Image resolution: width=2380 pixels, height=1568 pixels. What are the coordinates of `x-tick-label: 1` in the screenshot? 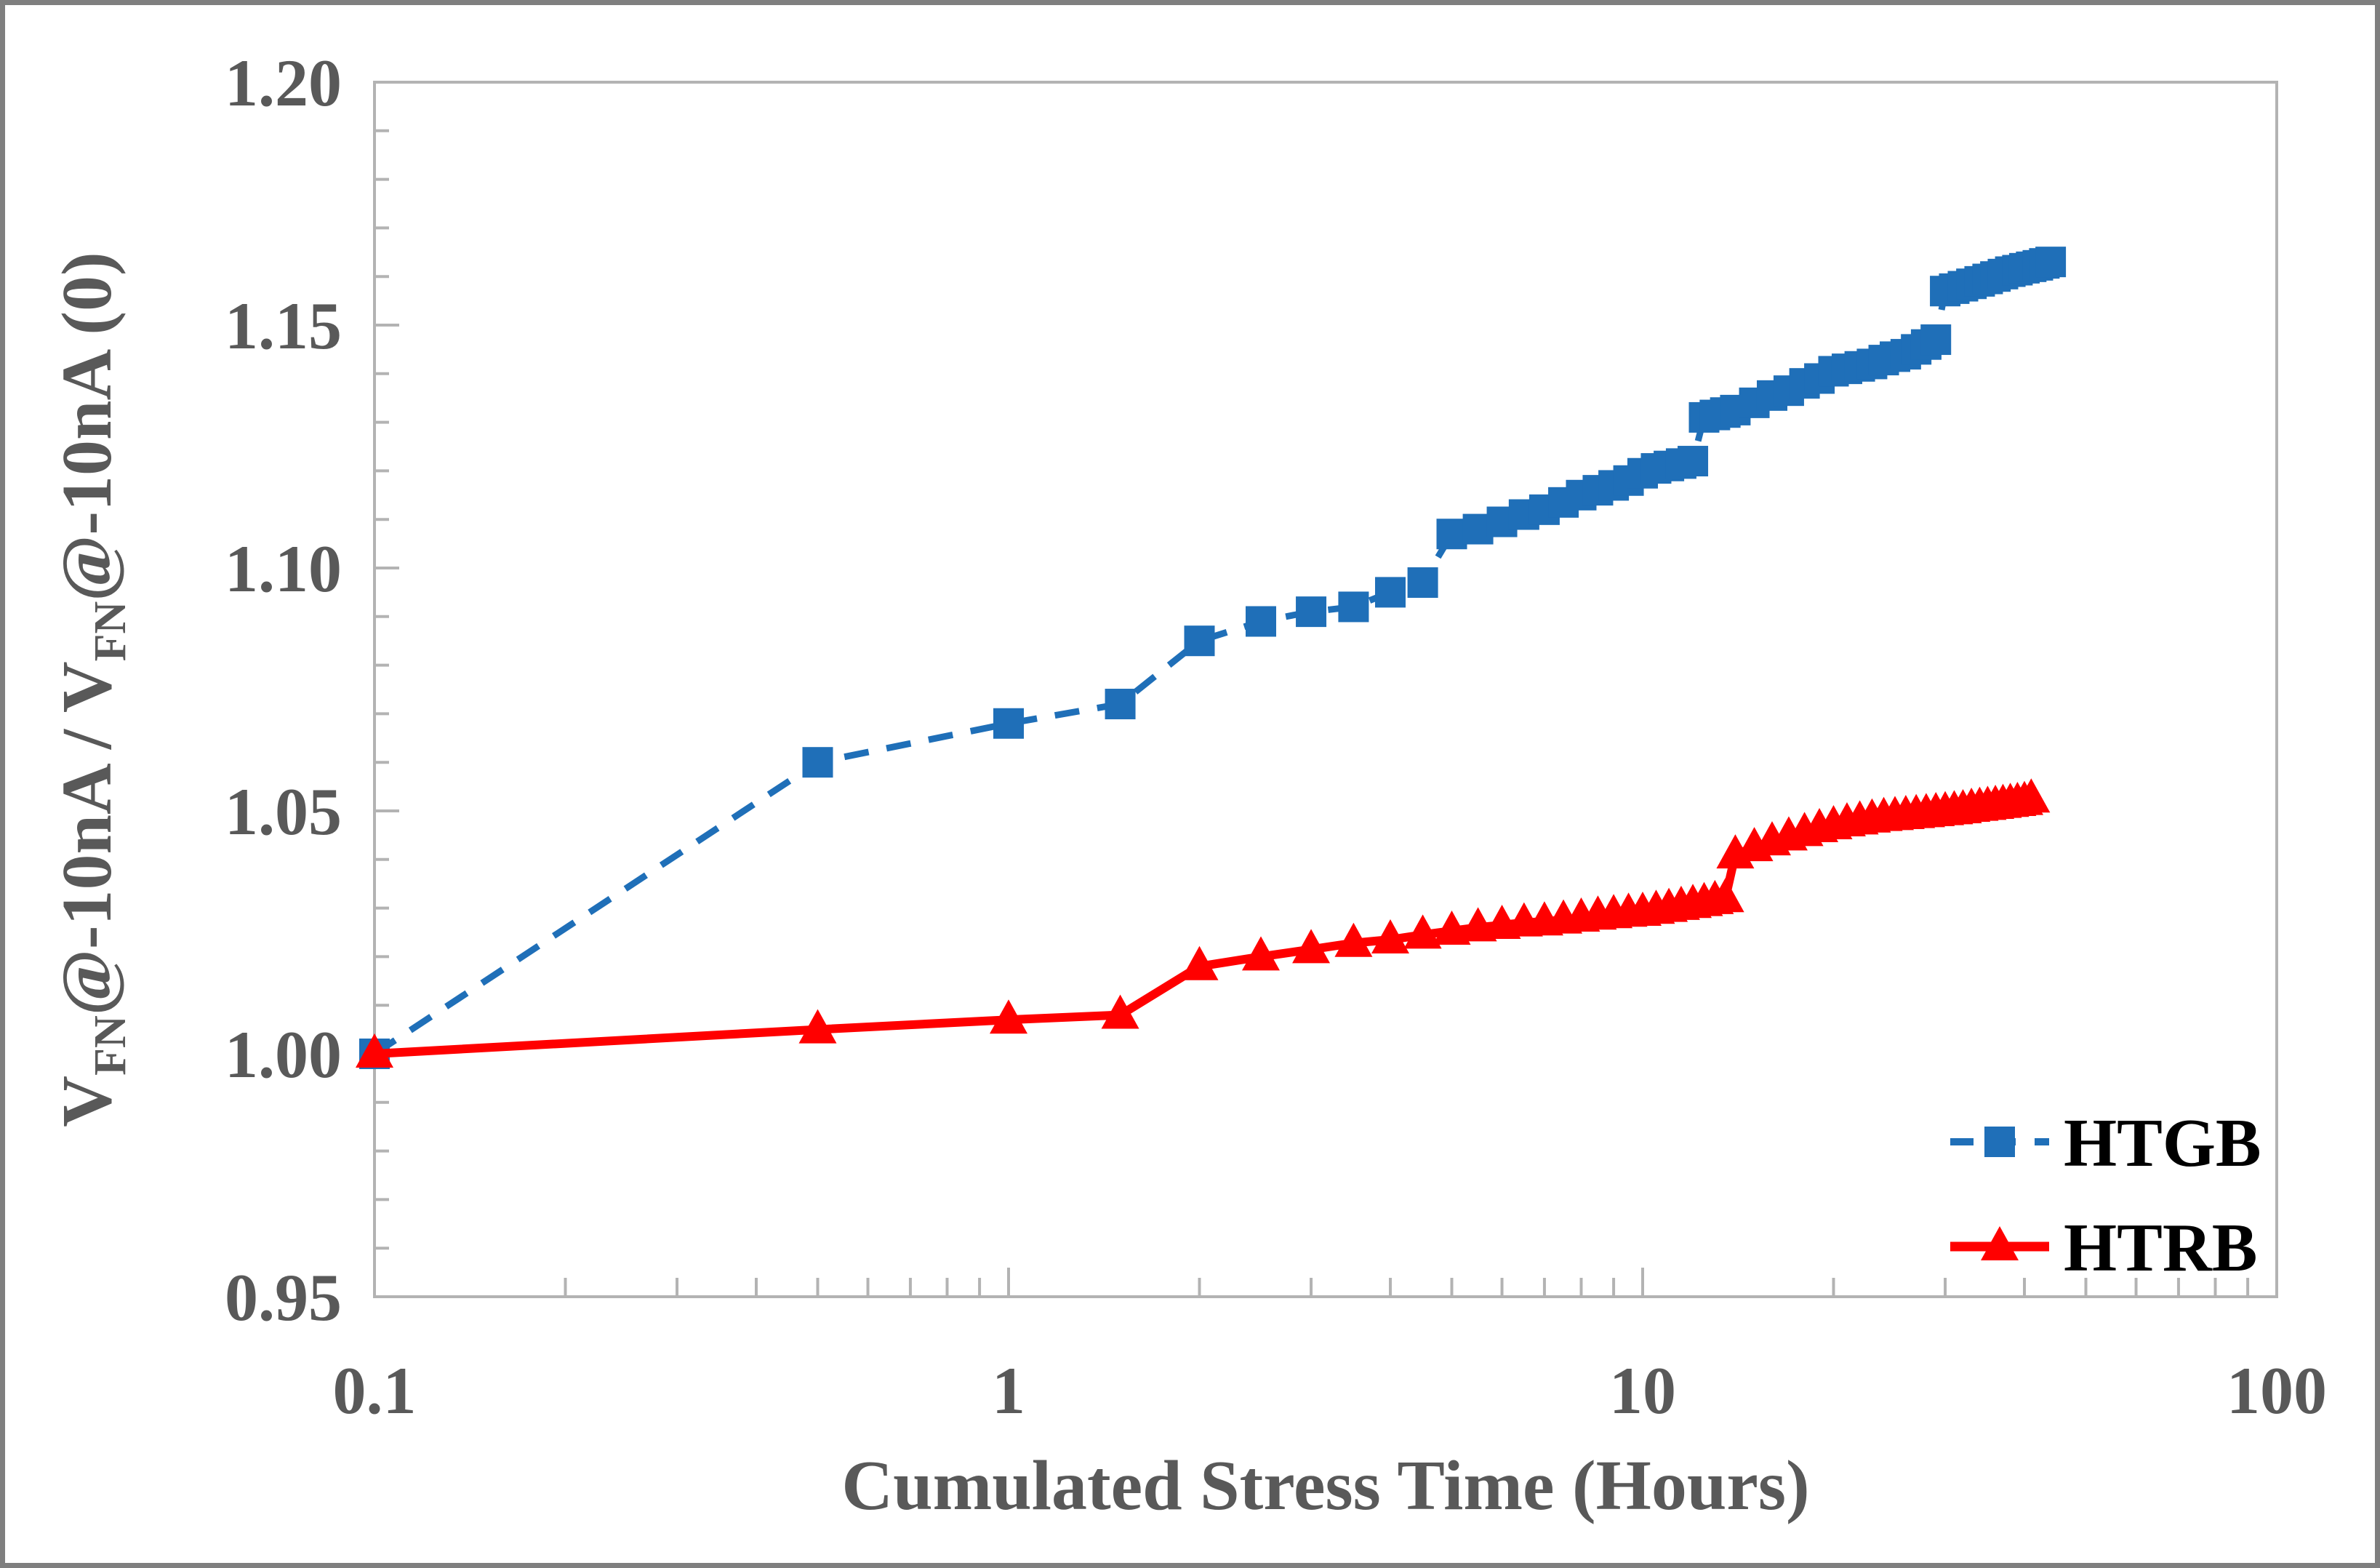 It's located at (1008, 1390).